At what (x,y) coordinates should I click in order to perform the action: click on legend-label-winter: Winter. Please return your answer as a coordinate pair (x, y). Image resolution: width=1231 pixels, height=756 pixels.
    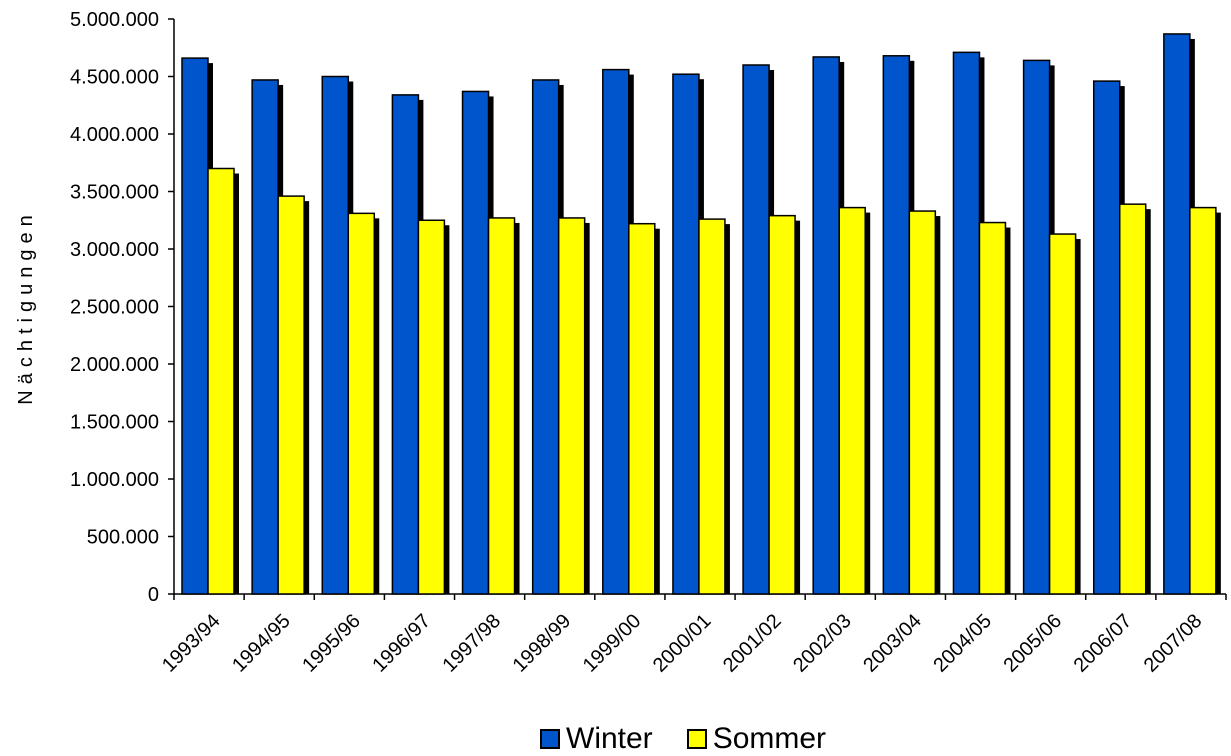
    Looking at the image, I should click on (609, 738).